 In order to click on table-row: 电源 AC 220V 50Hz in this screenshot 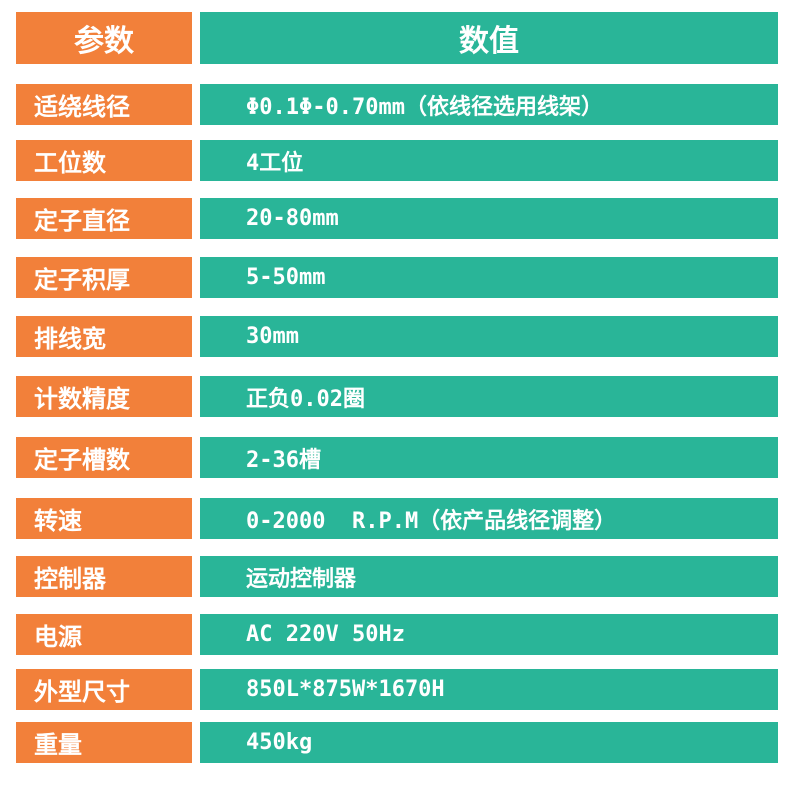, I will do `click(397, 634)`.